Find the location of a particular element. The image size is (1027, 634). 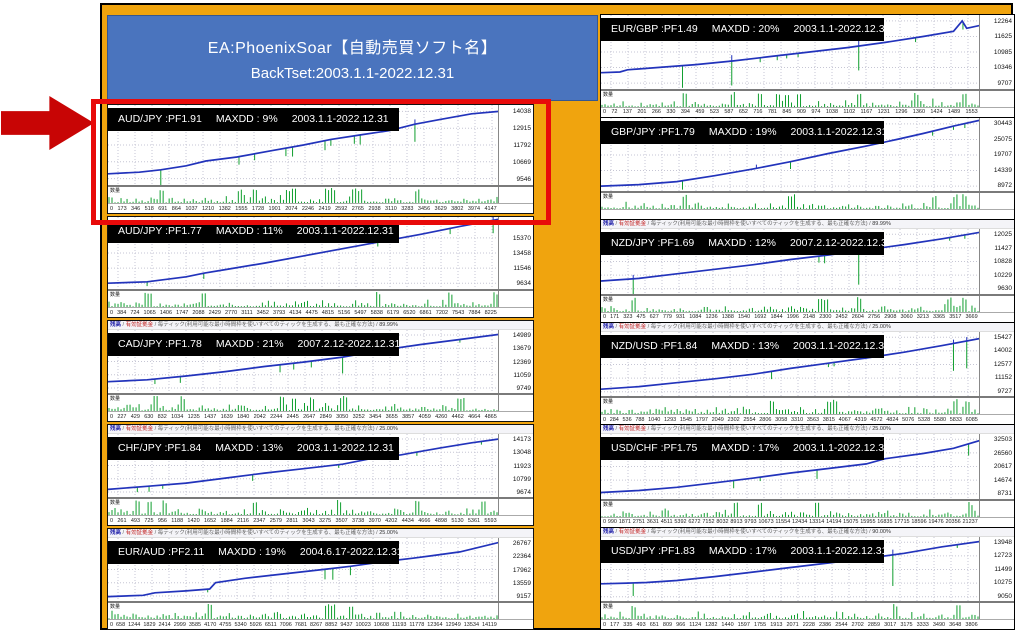

x-tick-label: 3629 is located at coordinates (440, 208).